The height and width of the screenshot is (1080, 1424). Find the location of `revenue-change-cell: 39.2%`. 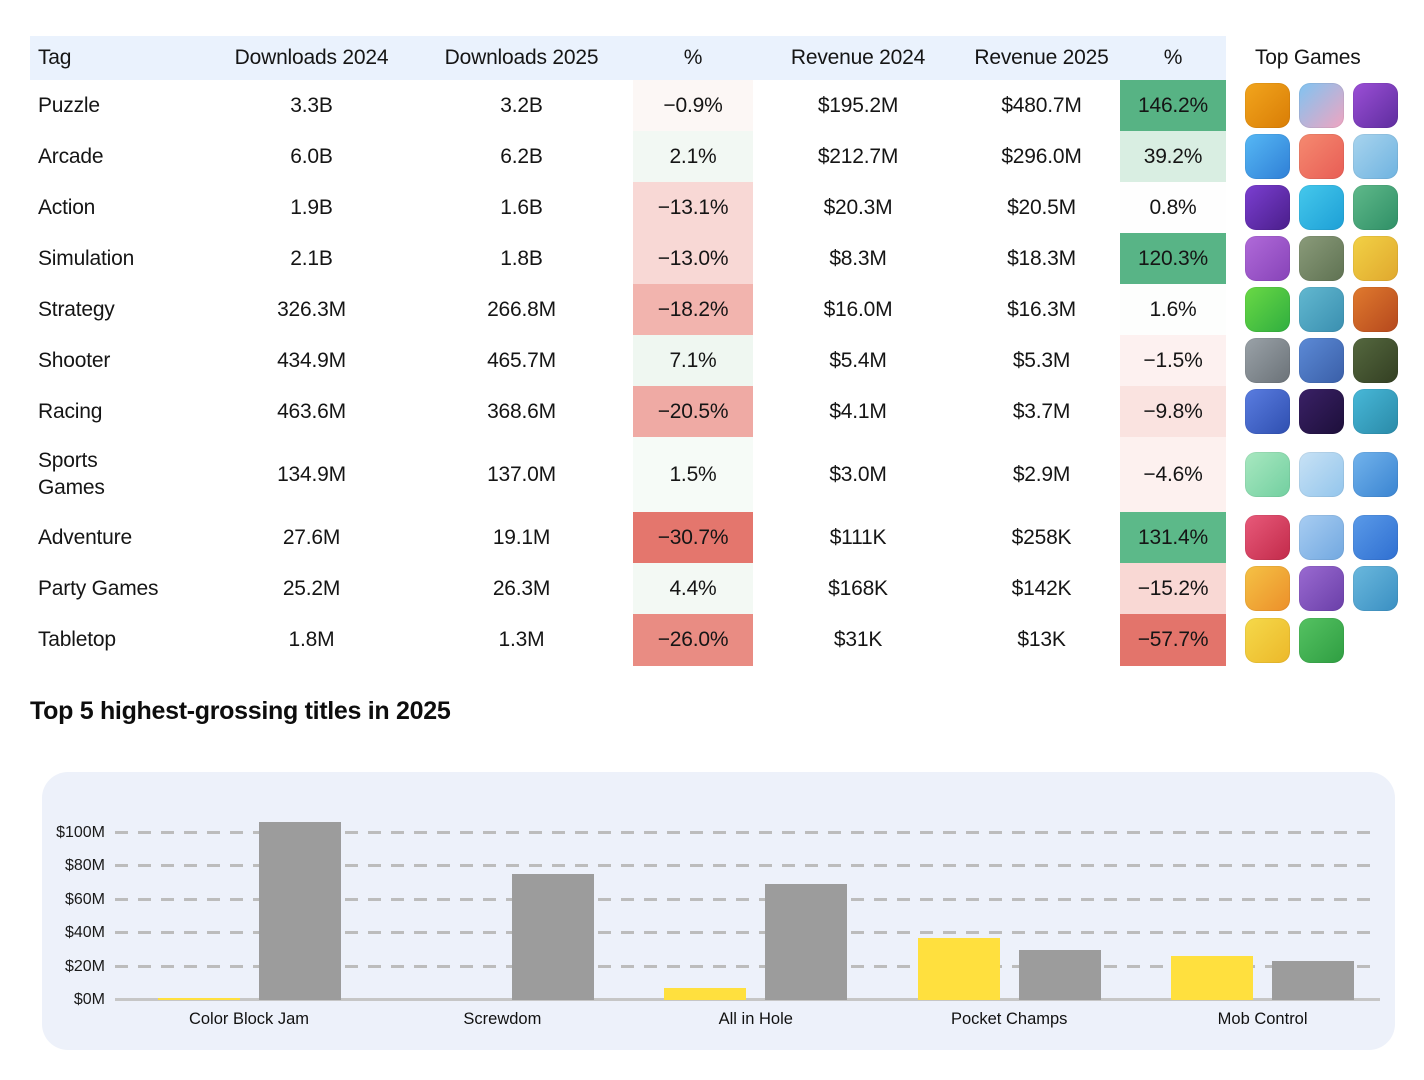

revenue-change-cell: 39.2% is located at coordinates (1173, 156).